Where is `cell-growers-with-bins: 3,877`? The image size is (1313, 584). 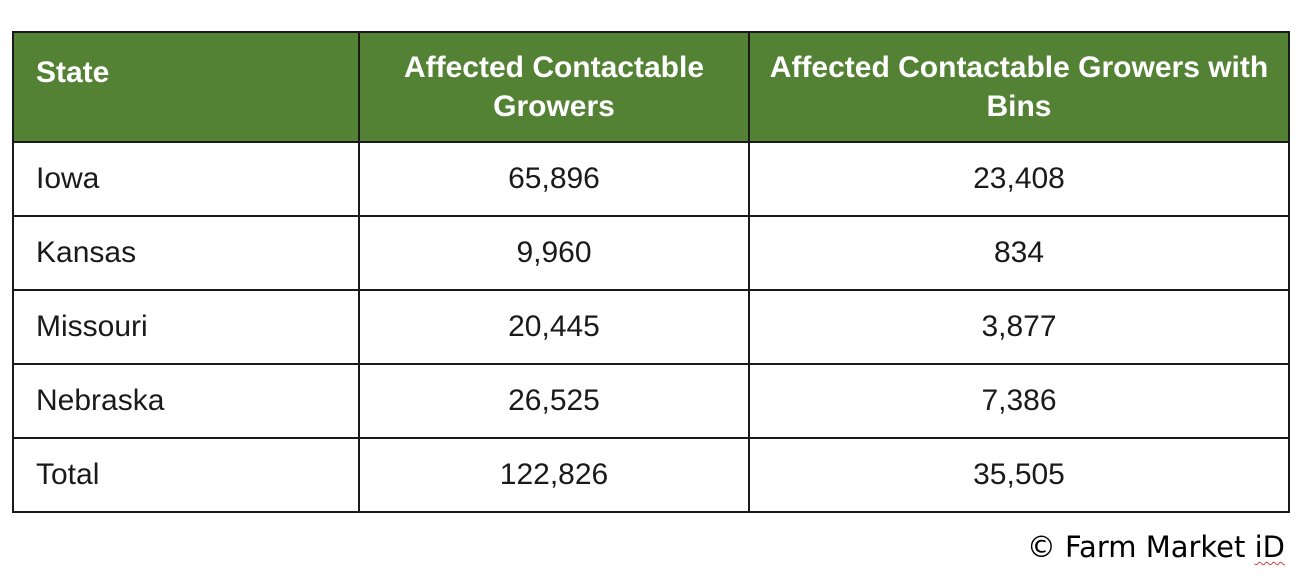 cell-growers-with-bins: 3,877 is located at coordinates (1019, 327).